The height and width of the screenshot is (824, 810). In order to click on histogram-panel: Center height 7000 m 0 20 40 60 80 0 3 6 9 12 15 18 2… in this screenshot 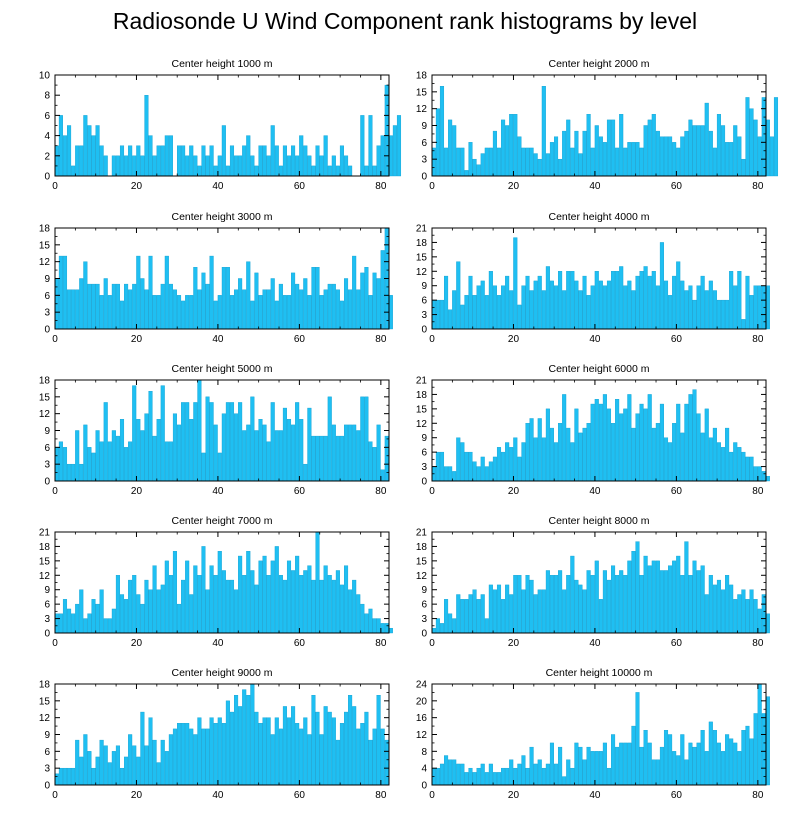, I will do `click(216, 582)`.